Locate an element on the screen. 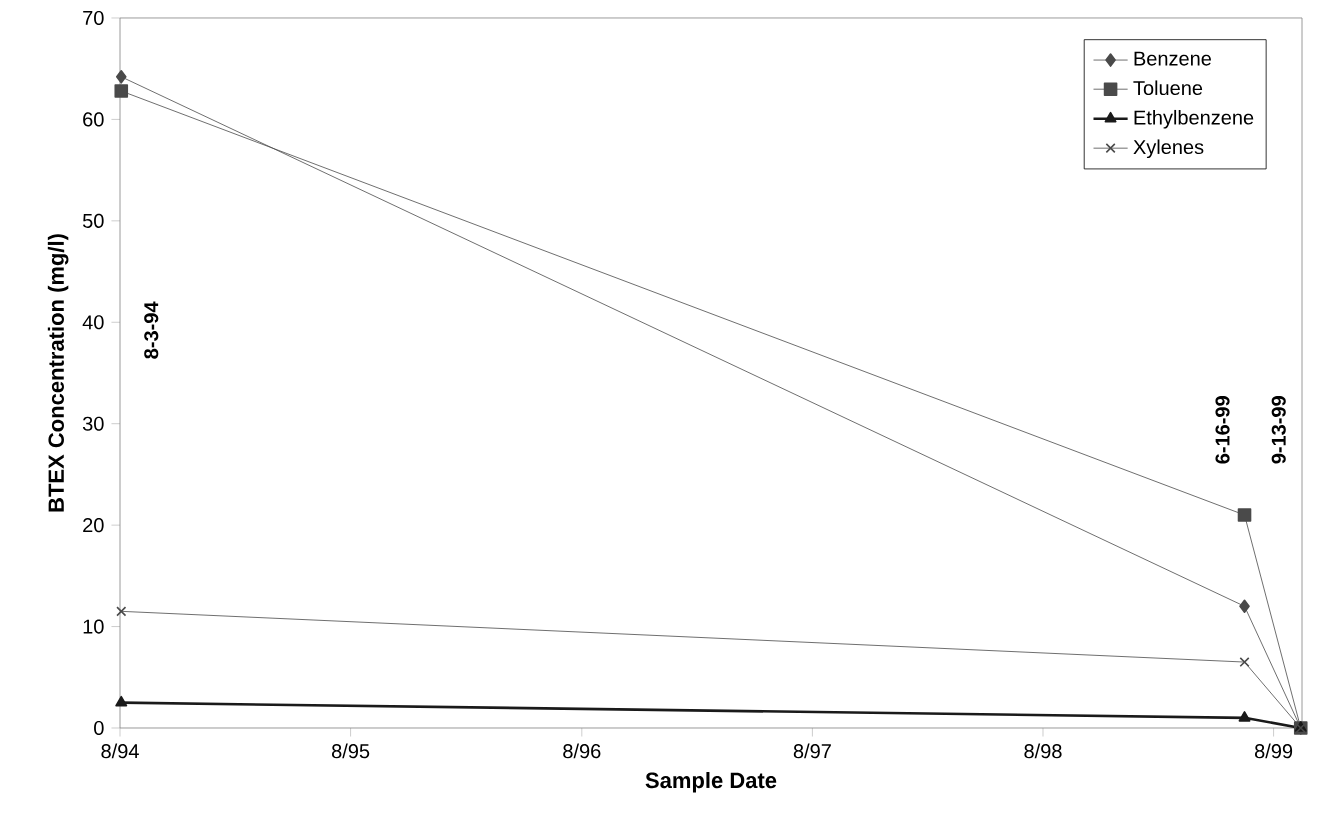  legend-label: Xylenes is located at coordinates (1168, 149).